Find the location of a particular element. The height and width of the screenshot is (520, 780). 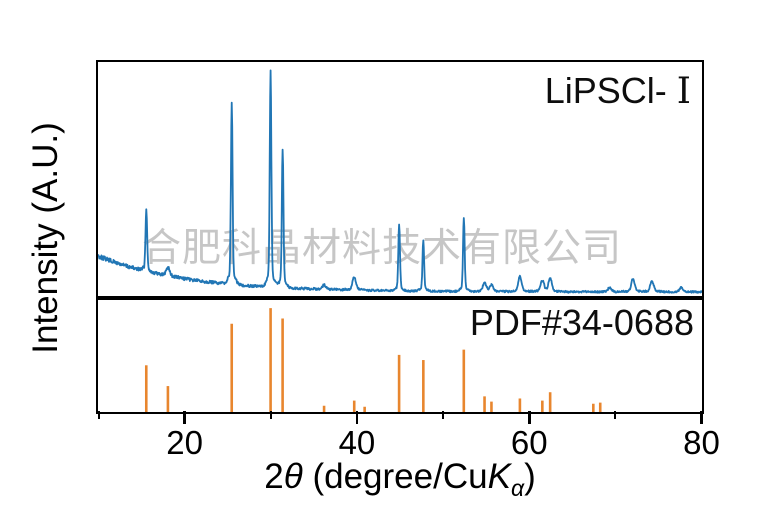

sample-label-text: LiPSCl- is located at coordinates (610, 90).